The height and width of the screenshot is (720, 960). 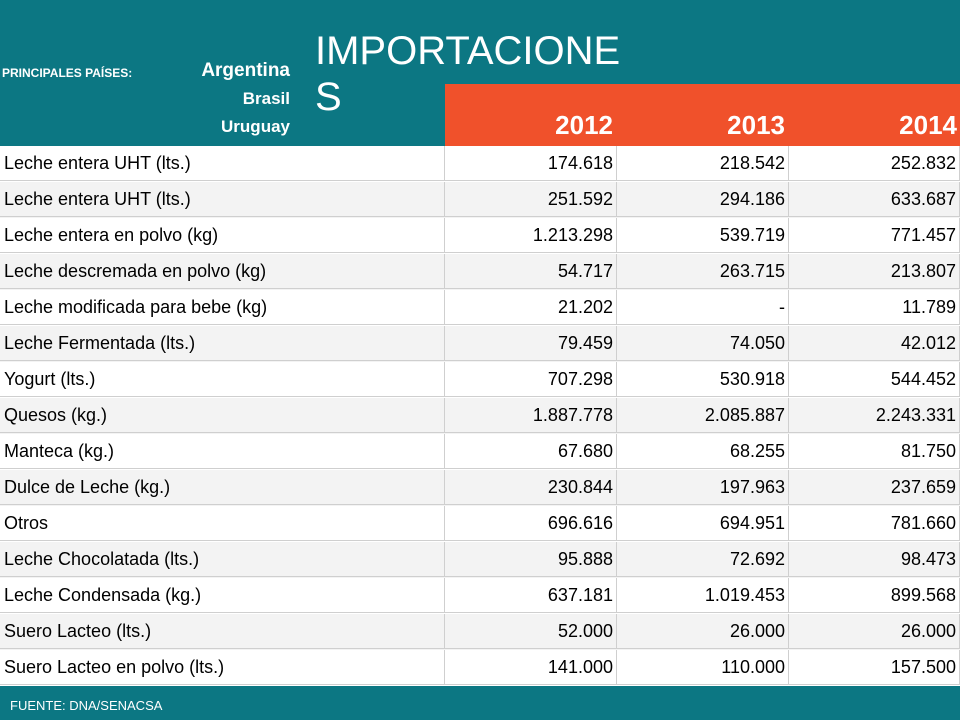 I want to click on table-row: Manteca (kg.) 67.680 68.255 81.750, so click(x=480, y=452).